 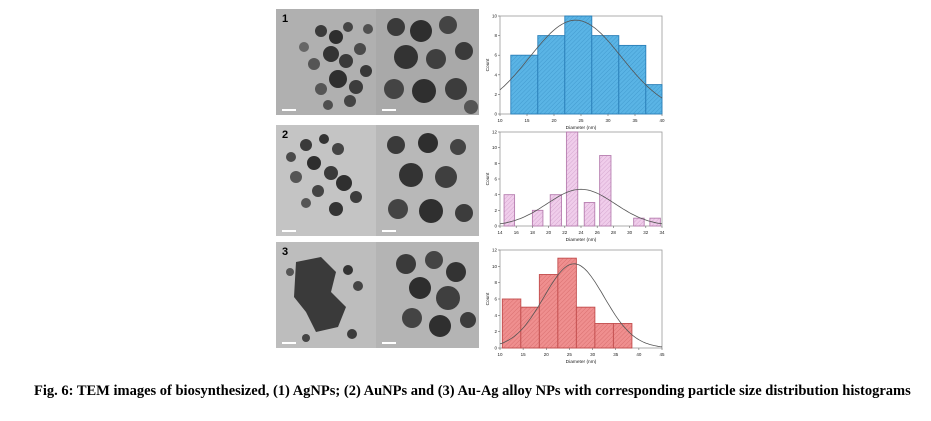 I want to click on tem-image-agnps-right, so click(x=427, y=62).